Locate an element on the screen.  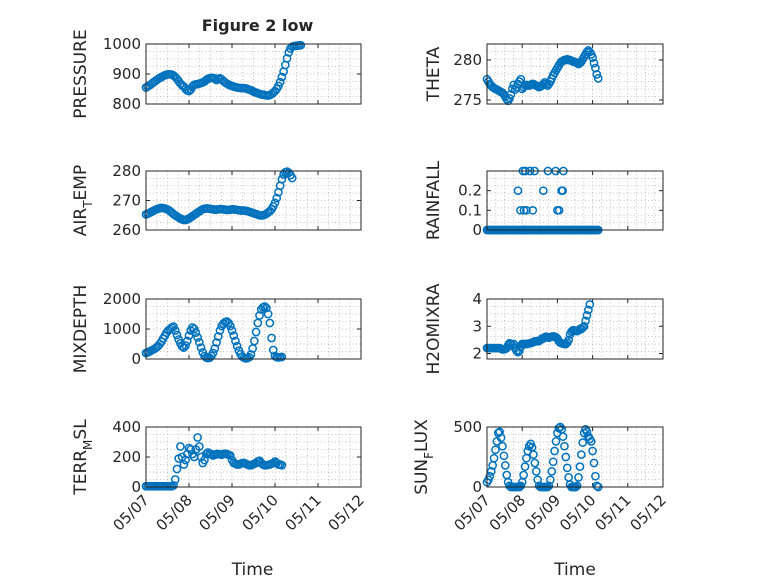
x-tick-label: 05/08 is located at coordinates (174, 512).